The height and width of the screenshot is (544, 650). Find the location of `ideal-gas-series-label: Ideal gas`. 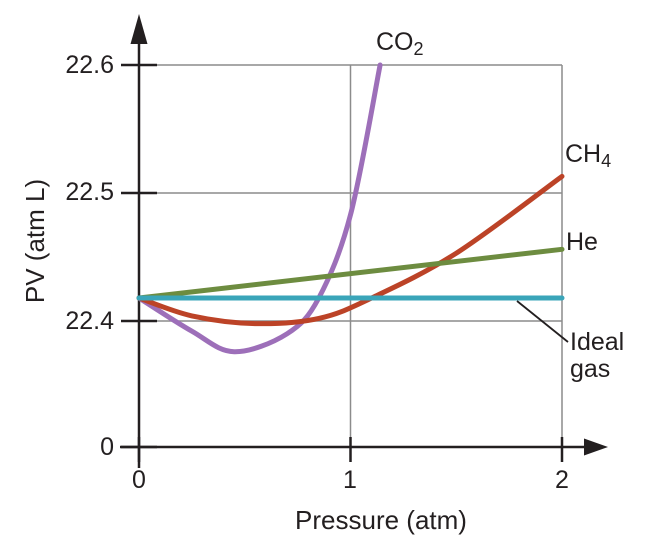

ideal-gas-series-label: Ideal gas is located at coordinates (597, 356).